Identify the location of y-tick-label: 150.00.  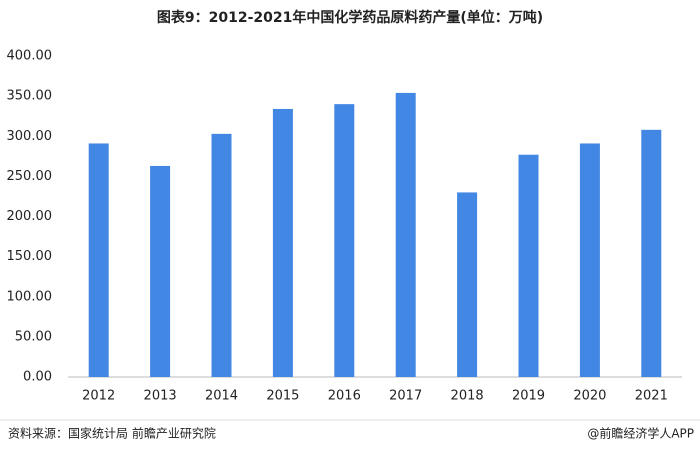
(30, 256).